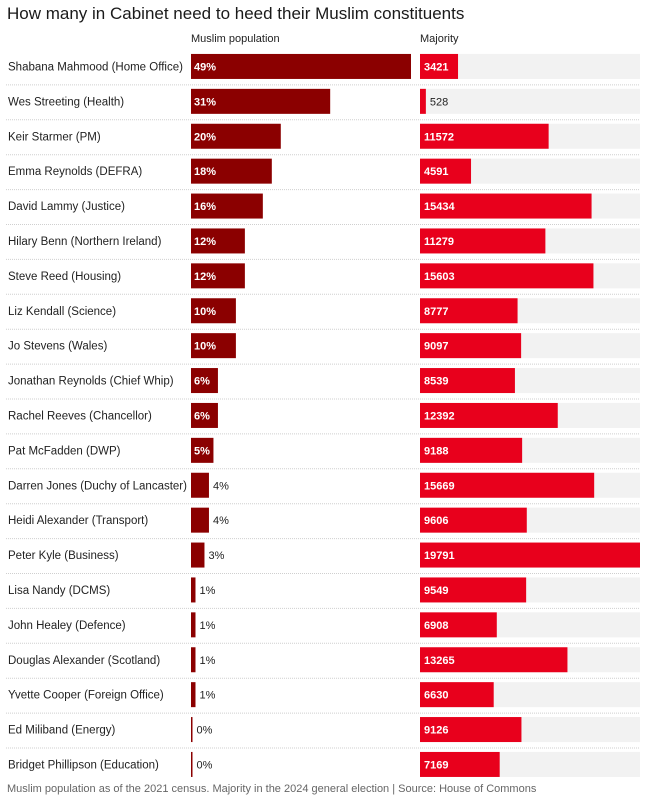 Image resolution: width=658 pixels, height=799 pixels. Describe the element at coordinates (439, 207) in the screenshot. I see `majority-value-label: 15434` at that location.